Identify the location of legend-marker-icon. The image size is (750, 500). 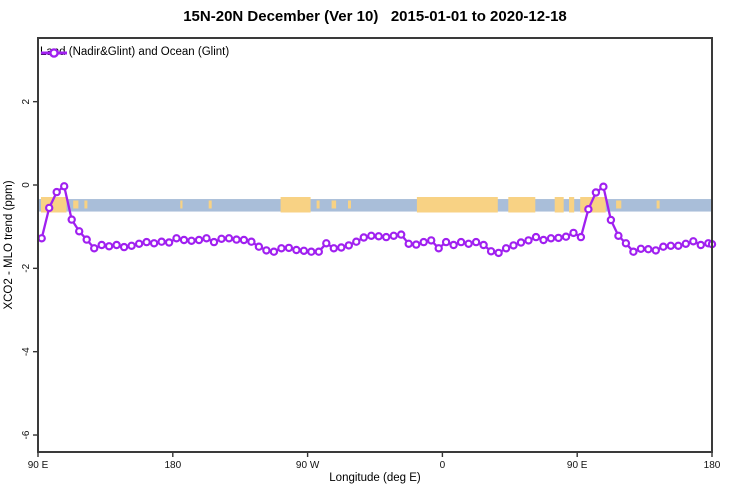
(54, 53).